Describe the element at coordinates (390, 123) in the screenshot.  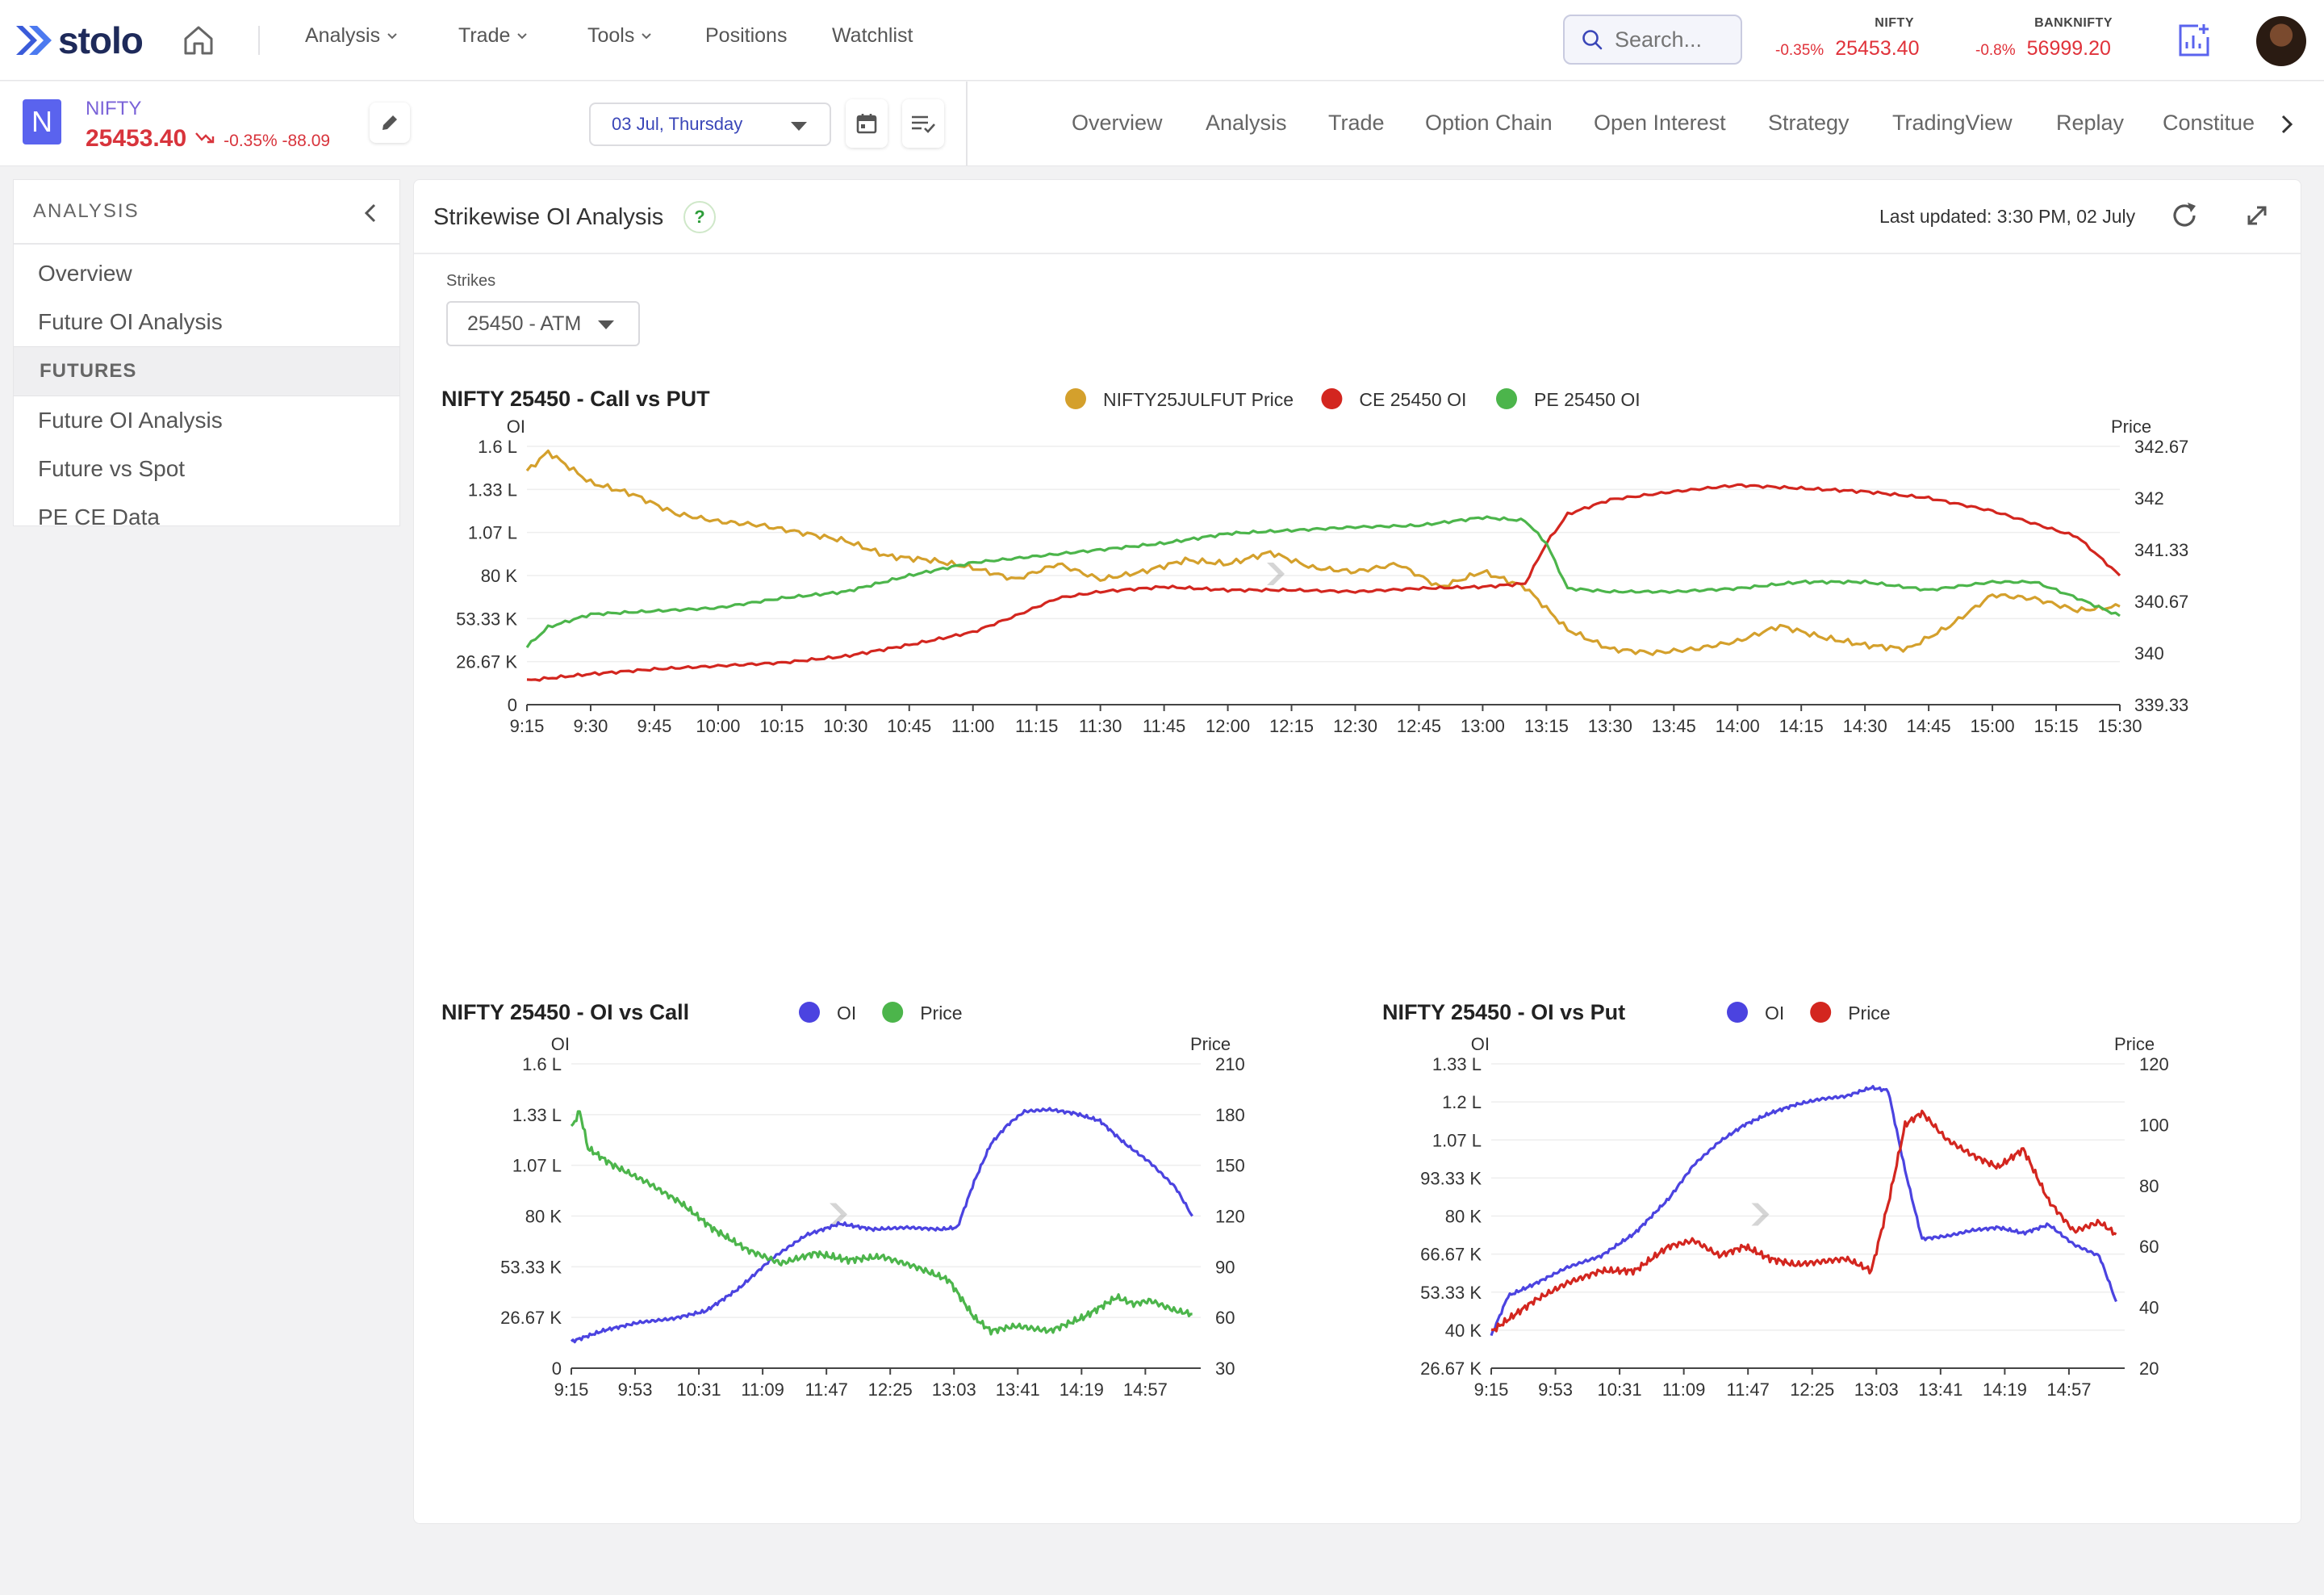
I see `edit-symbol-button` at that location.